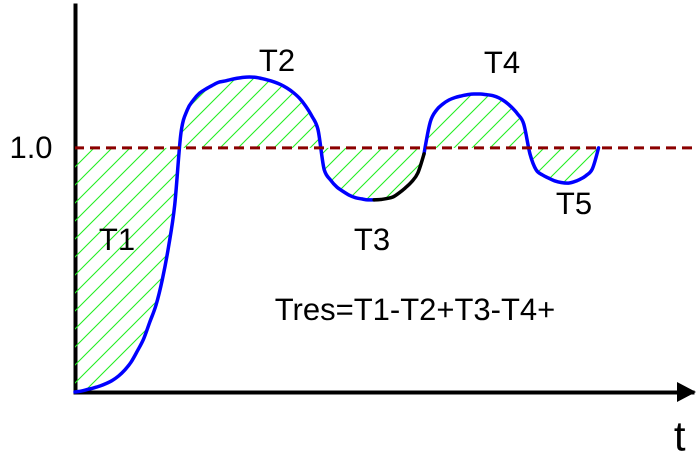  Describe the element at coordinates (372, 239) in the screenshot. I see `annotation: T3` at that location.